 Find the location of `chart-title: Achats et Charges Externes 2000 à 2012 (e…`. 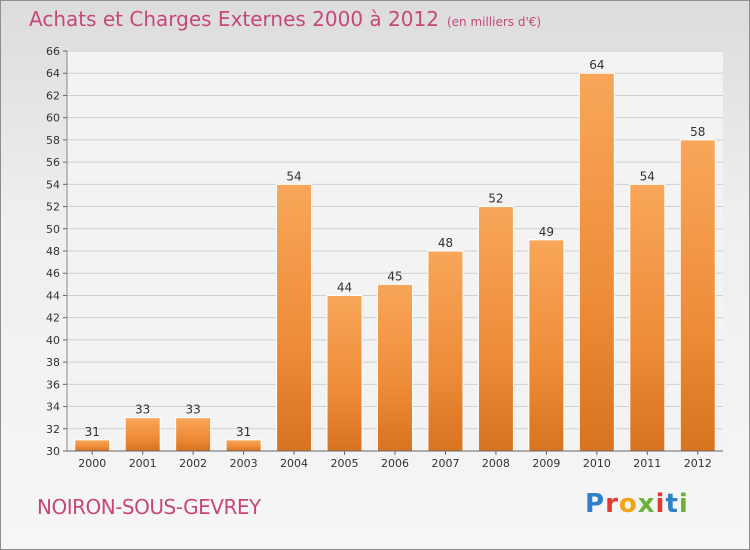

chart-title: Achats et Charges Externes 2000 à 2012 (e… is located at coordinates (285, 19).